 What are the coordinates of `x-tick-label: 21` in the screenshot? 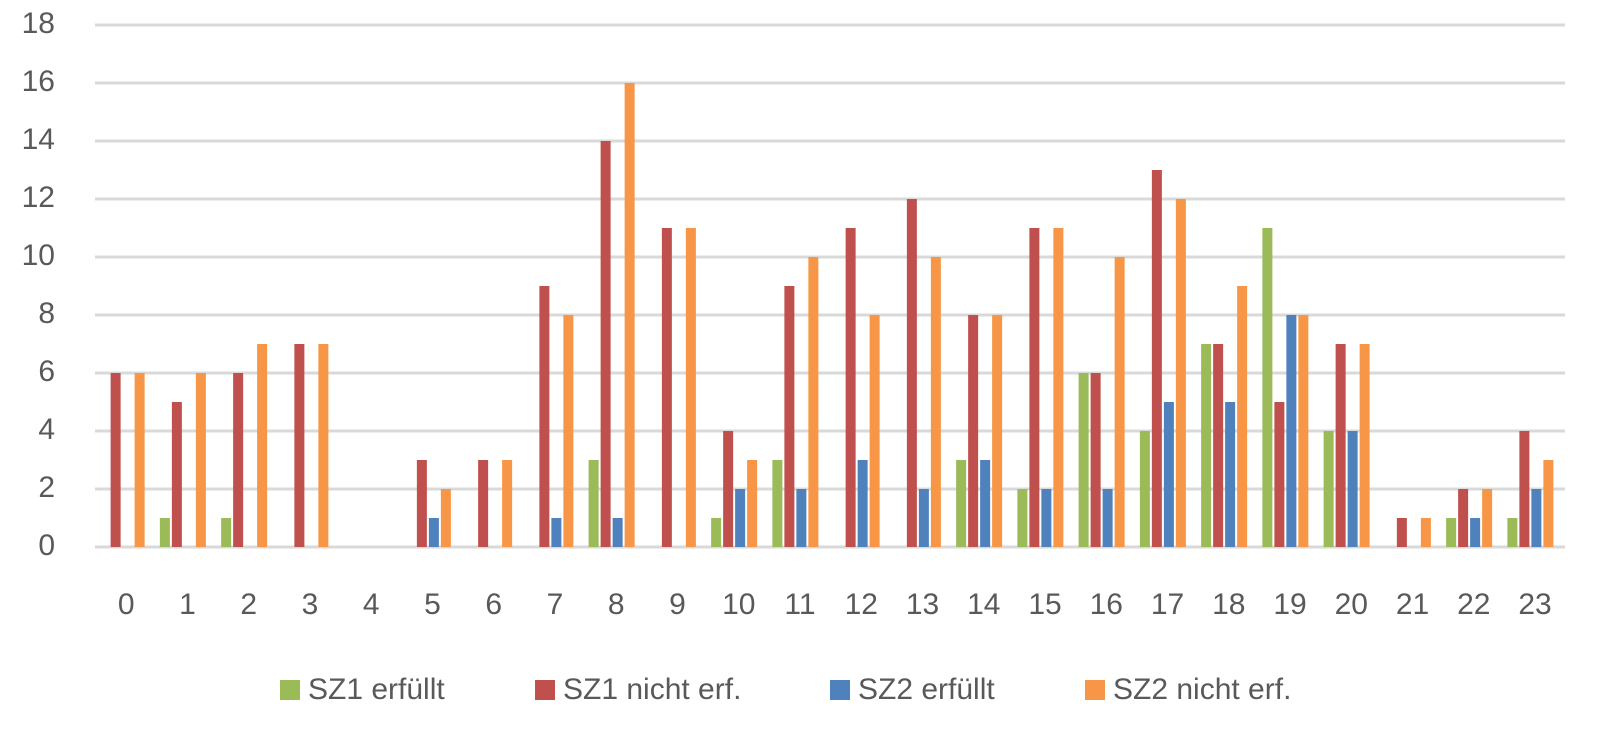 It's located at (1412, 604).